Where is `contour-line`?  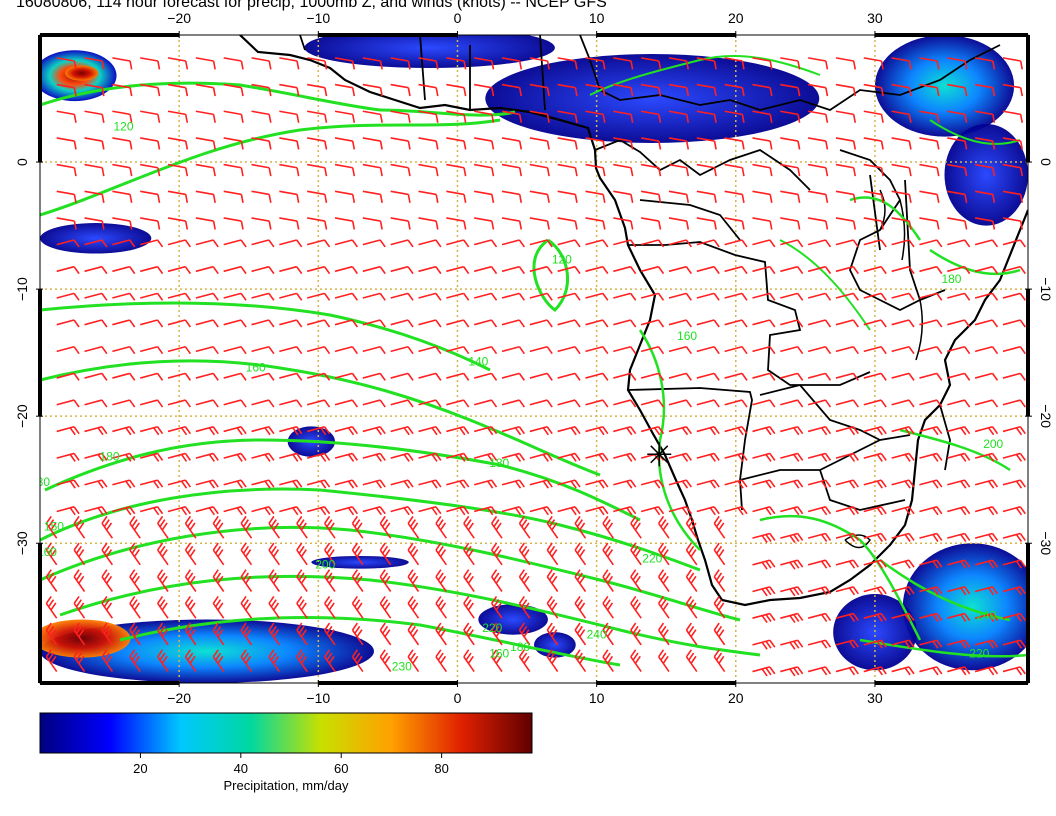 contour-line is located at coordinates (270, 167).